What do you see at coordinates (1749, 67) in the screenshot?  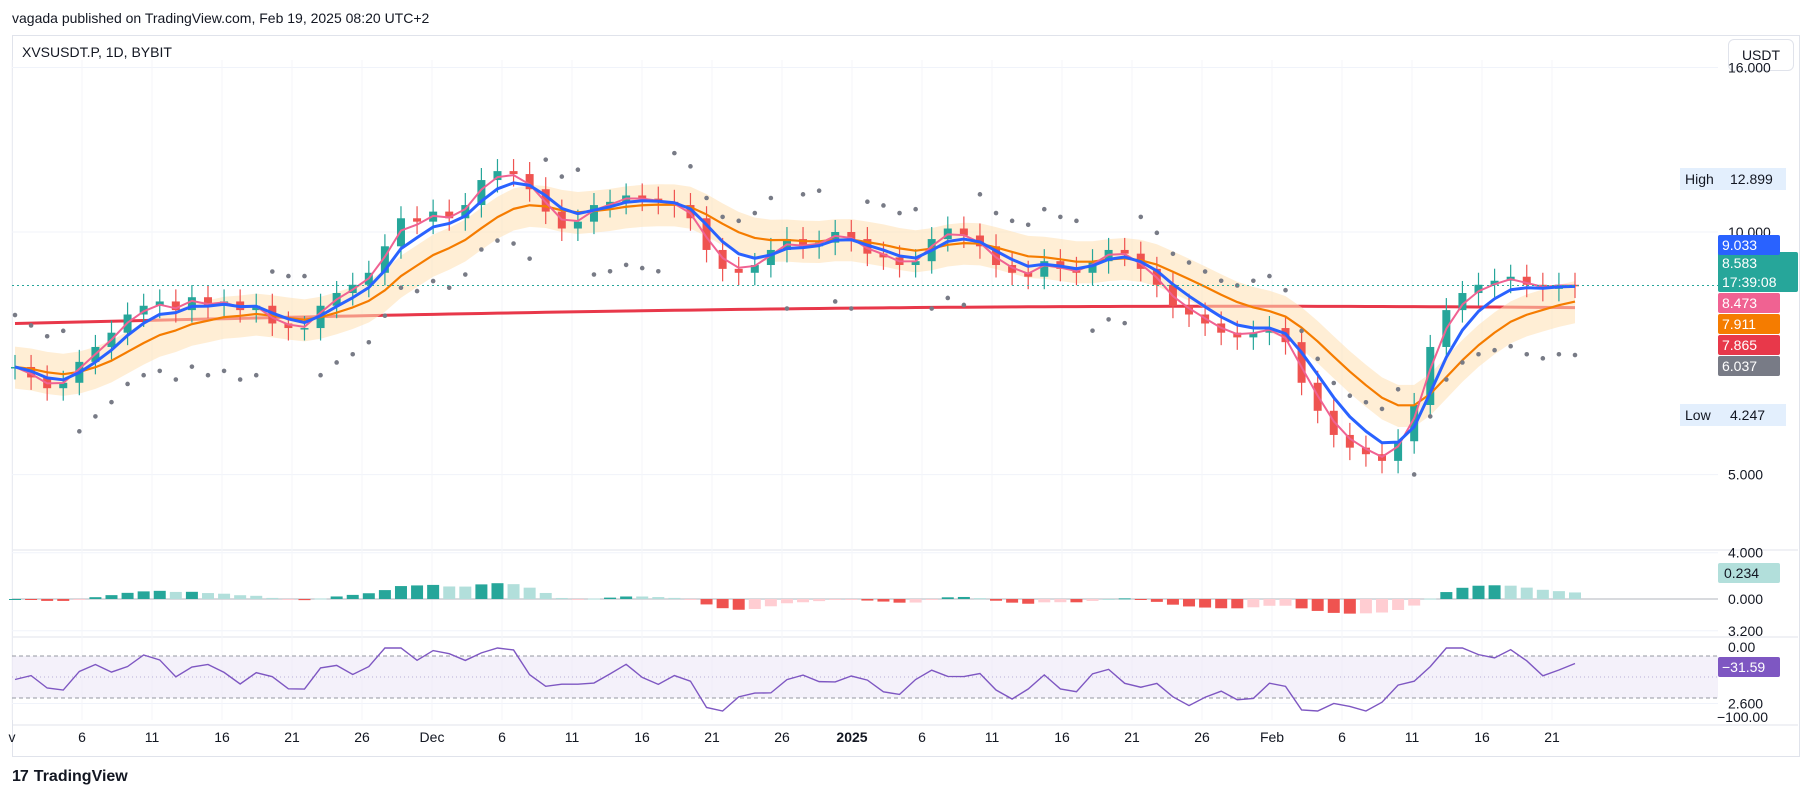 I see `price-tick-label: 16.000` at bounding box center [1749, 67].